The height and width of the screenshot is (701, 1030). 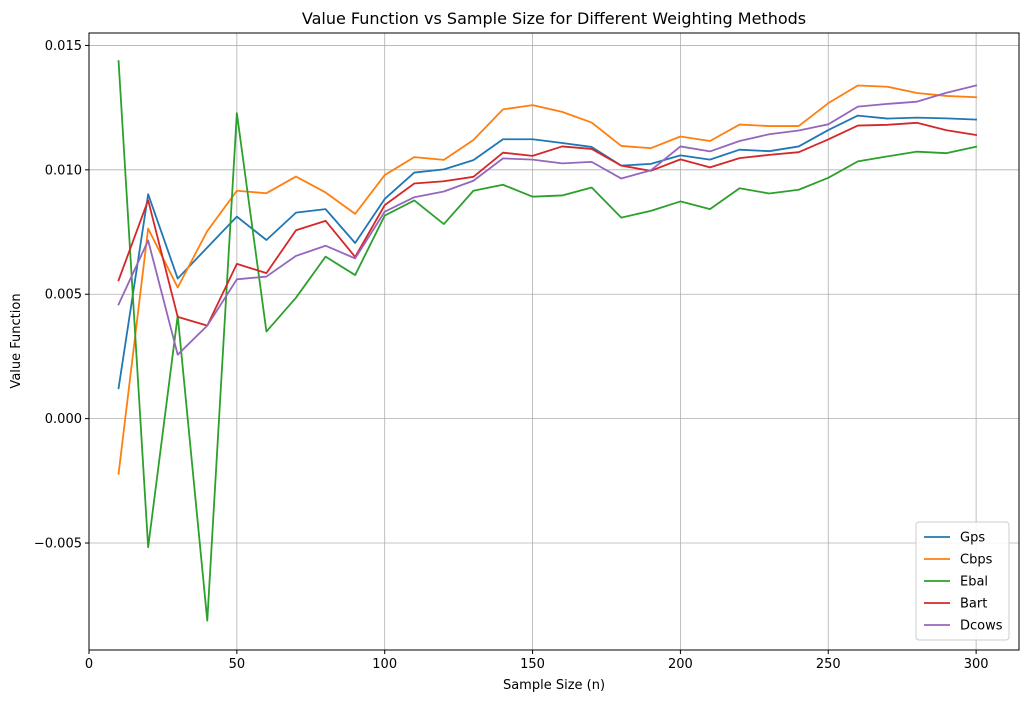 I want to click on x-tick-label: 50, so click(x=237, y=664).